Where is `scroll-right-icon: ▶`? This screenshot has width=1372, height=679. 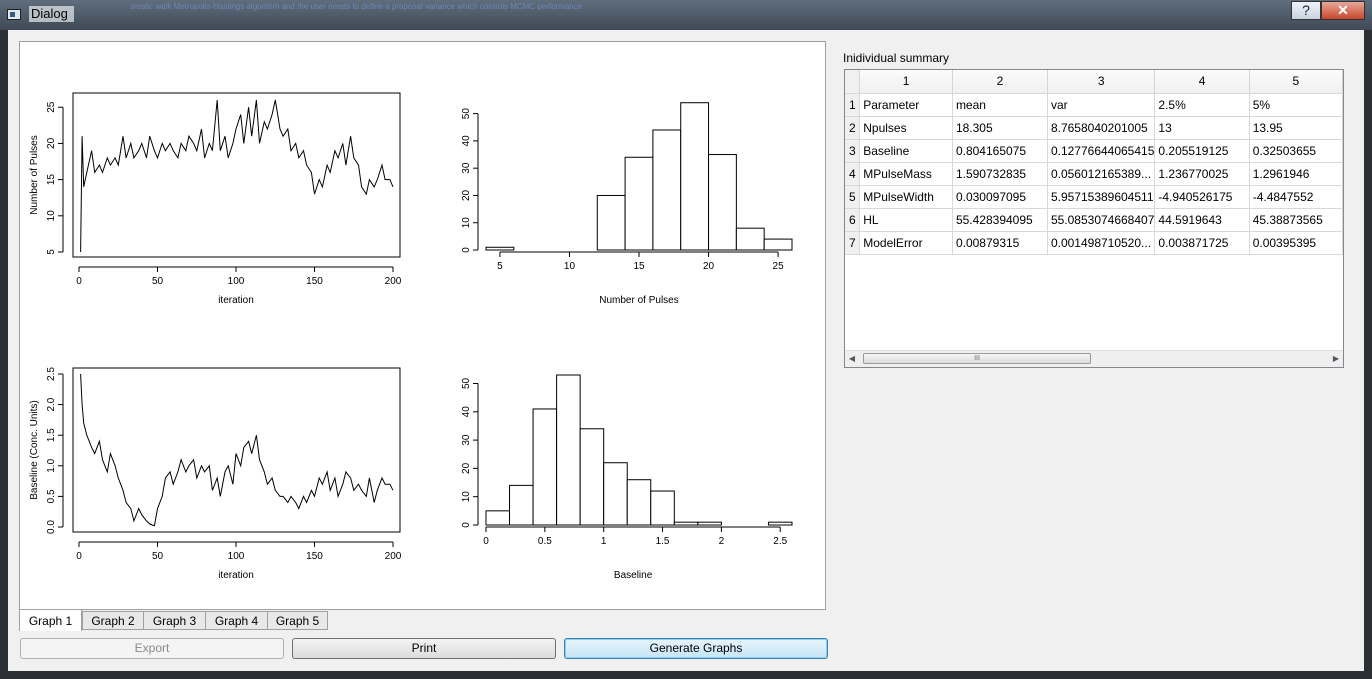
scroll-right-icon: ▶ is located at coordinates (1336, 358).